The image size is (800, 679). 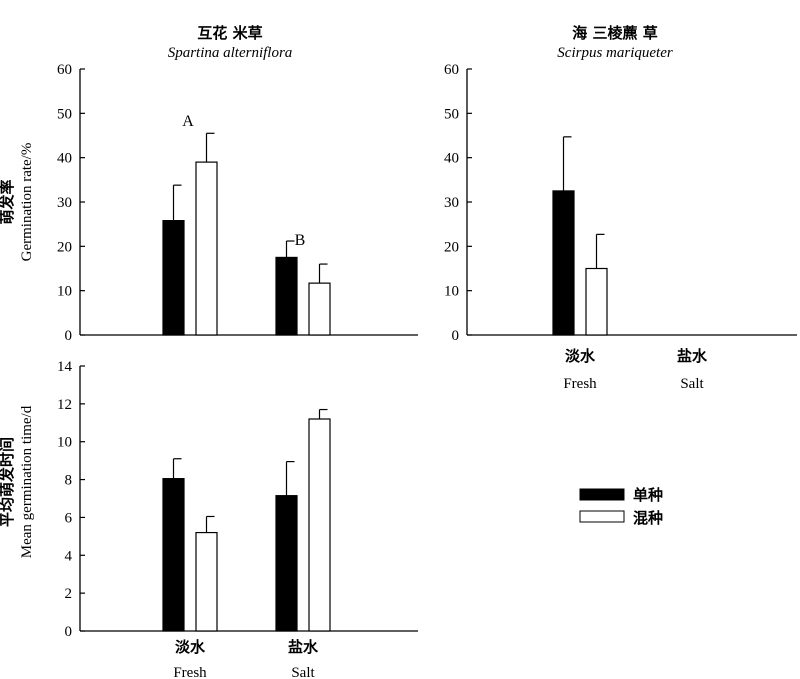 I want to click on y-tick-label: 2, so click(x=69, y=594).